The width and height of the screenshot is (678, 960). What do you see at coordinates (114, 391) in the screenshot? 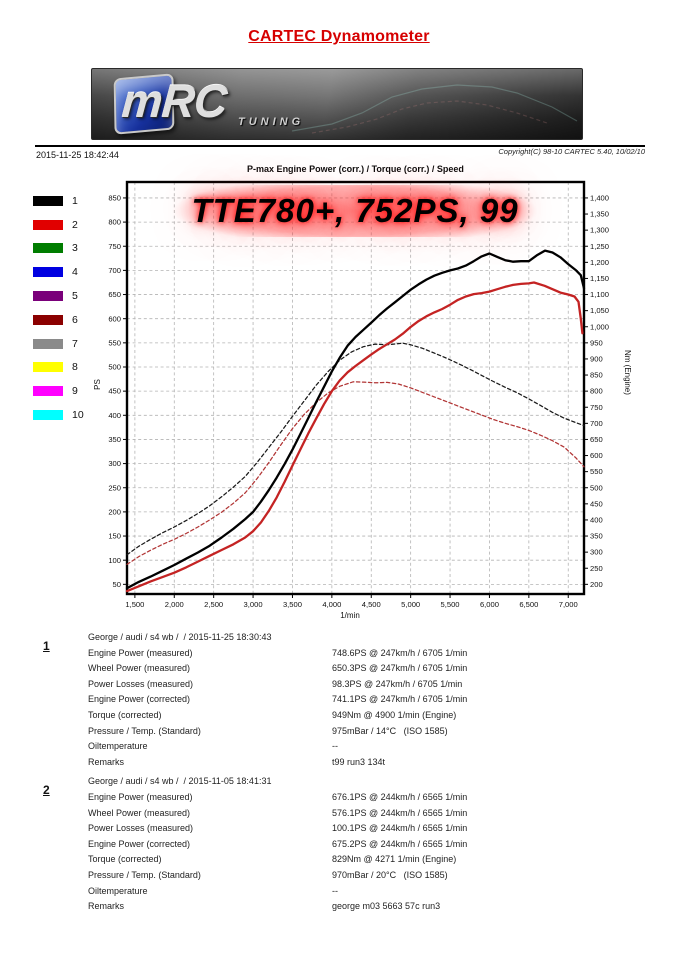
I see `left-axis-tick-label: 450` at bounding box center [114, 391].